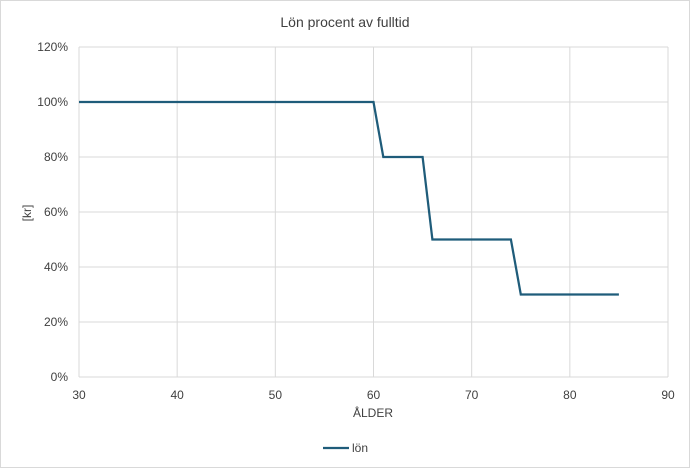 The width and height of the screenshot is (690, 468). What do you see at coordinates (345, 448) in the screenshot?
I see `legend: lön` at bounding box center [345, 448].